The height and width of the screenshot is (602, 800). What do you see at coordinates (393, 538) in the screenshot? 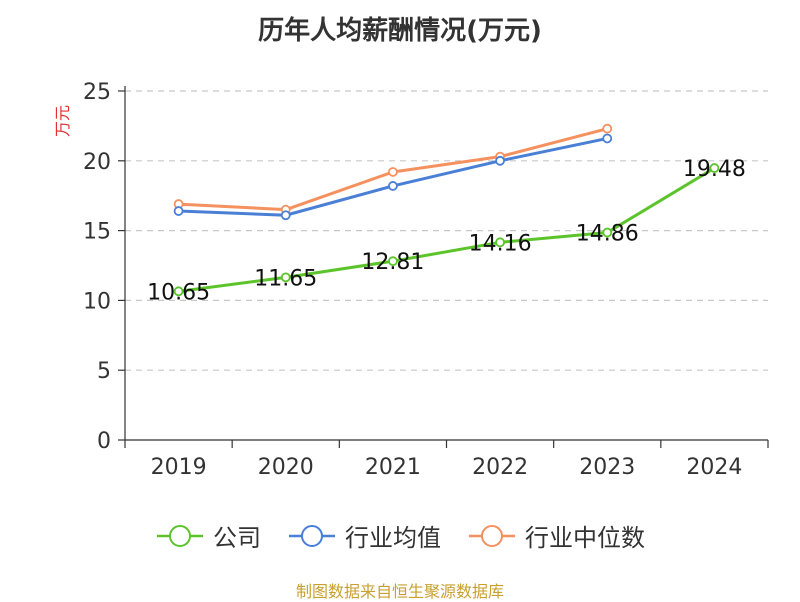
I see `legend-label: 行业均值` at bounding box center [393, 538].